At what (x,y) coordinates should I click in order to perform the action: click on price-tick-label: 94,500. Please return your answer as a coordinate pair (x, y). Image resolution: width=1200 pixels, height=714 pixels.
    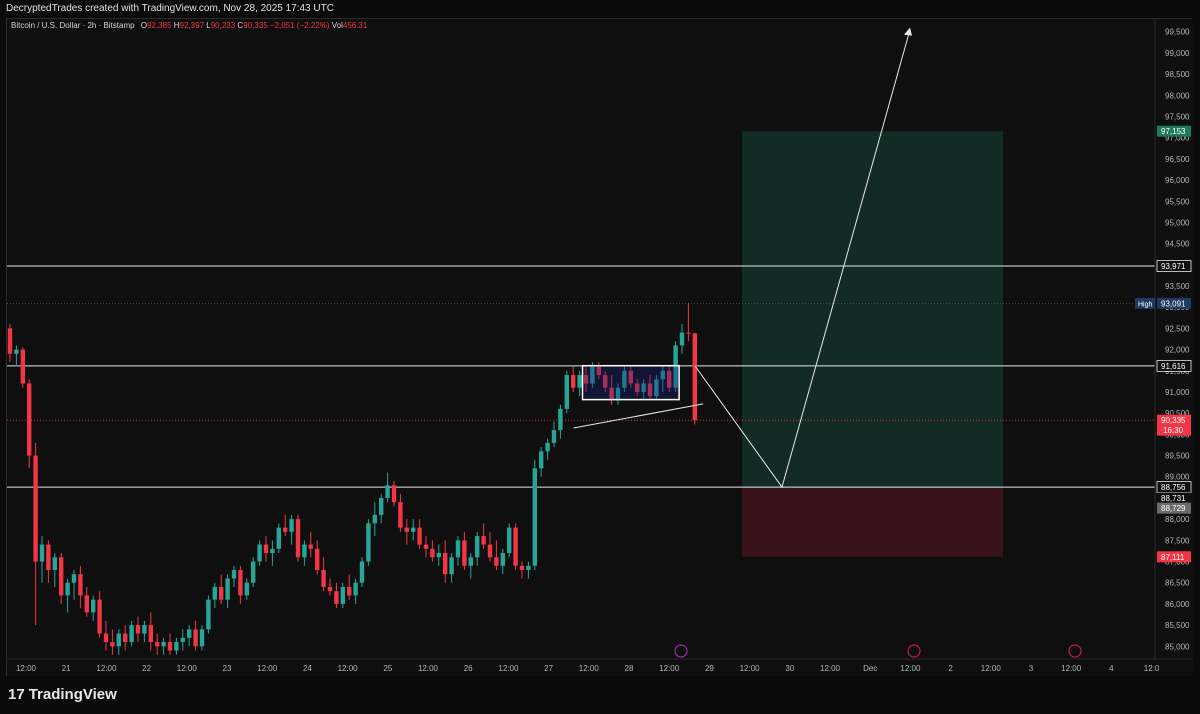
    Looking at the image, I should click on (1177, 244).